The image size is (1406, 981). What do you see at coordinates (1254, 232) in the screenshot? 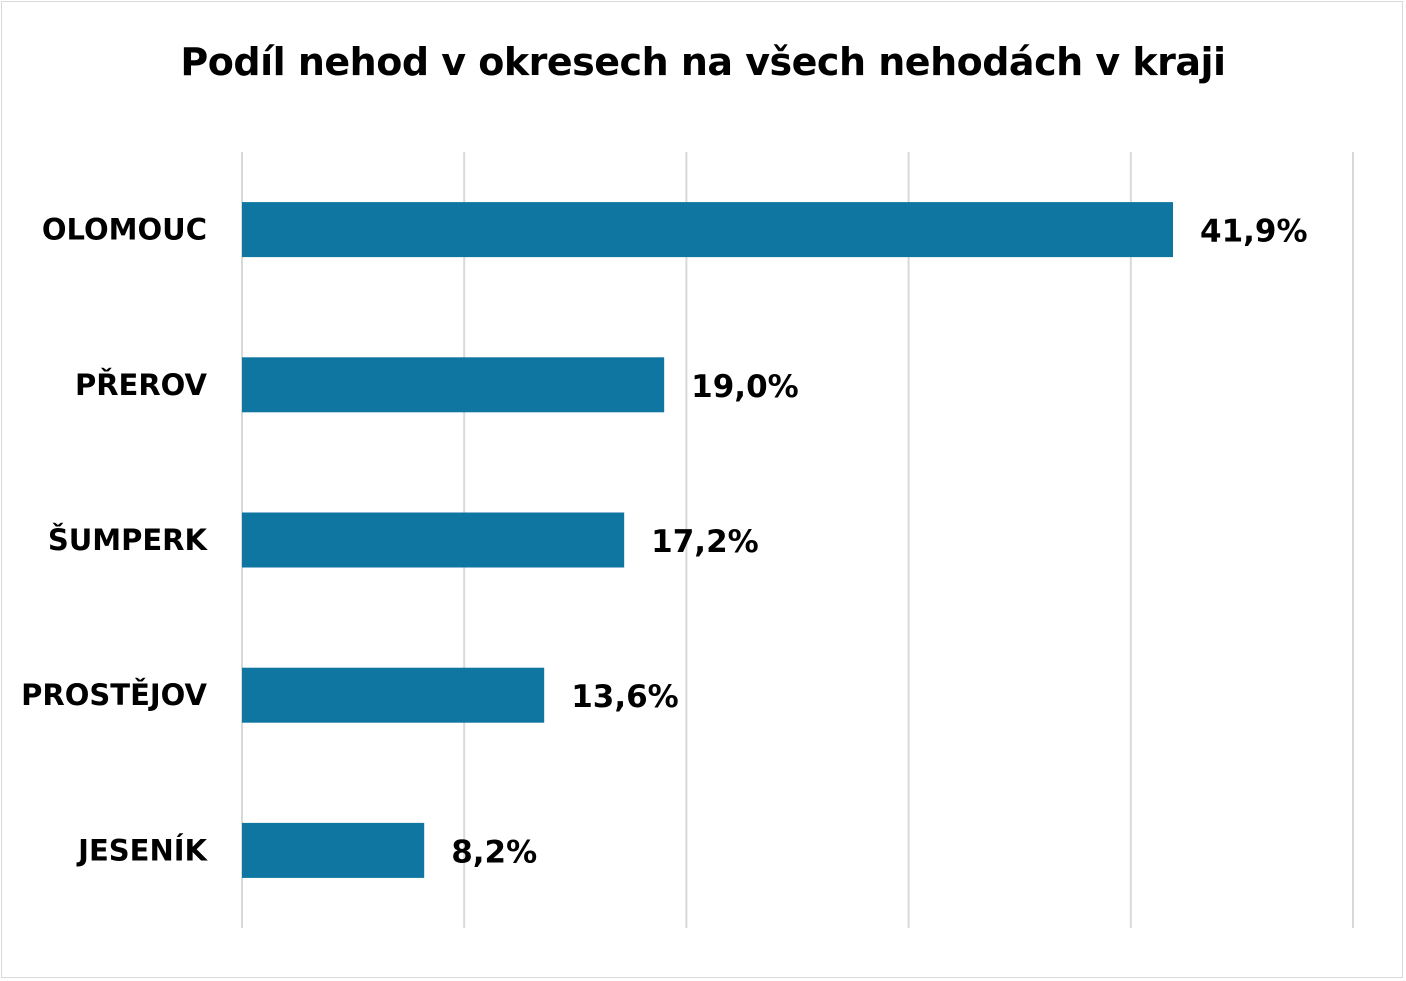
I see `value-label-0: 41,9%` at bounding box center [1254, 232].